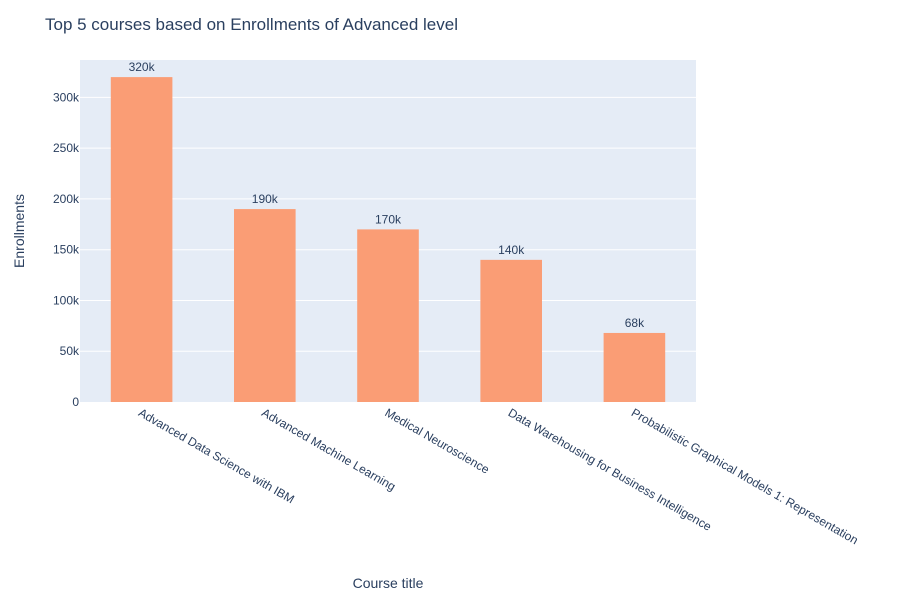 The width and height of the screenshot is (900, 600). What do you see at coordinates (19, 231) in the screenshot?
I see `y-axis-title: Enrollments` at bounding box center [19, 231].